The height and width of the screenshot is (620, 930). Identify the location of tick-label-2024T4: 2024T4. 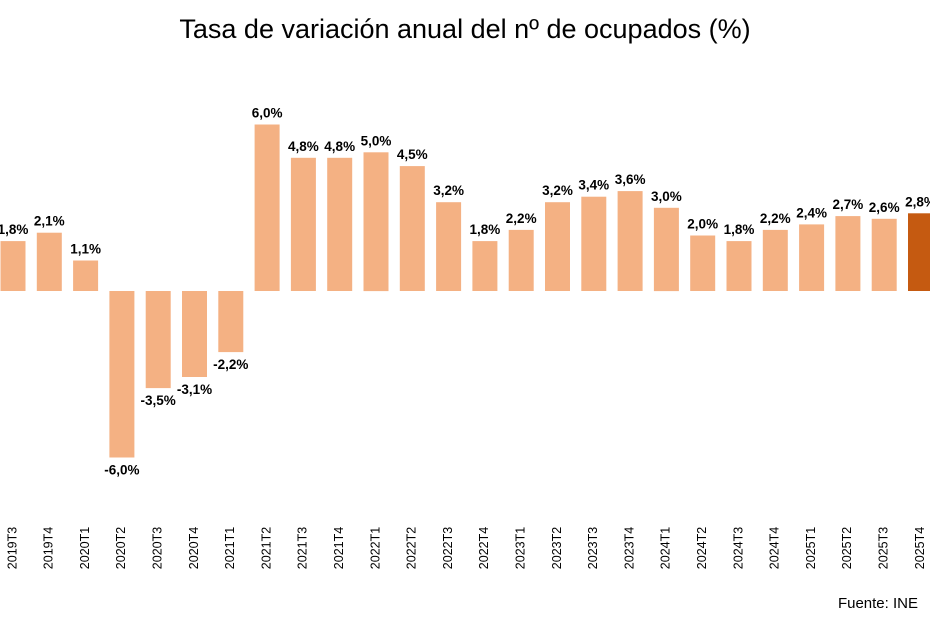
(775, 548).